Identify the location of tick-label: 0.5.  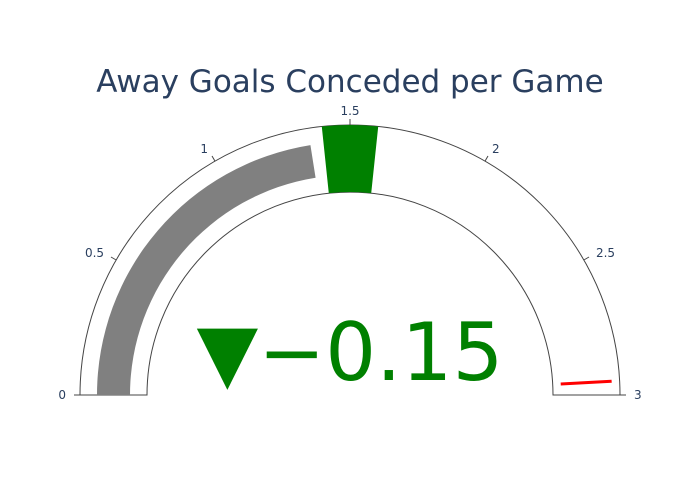
(94, 253).